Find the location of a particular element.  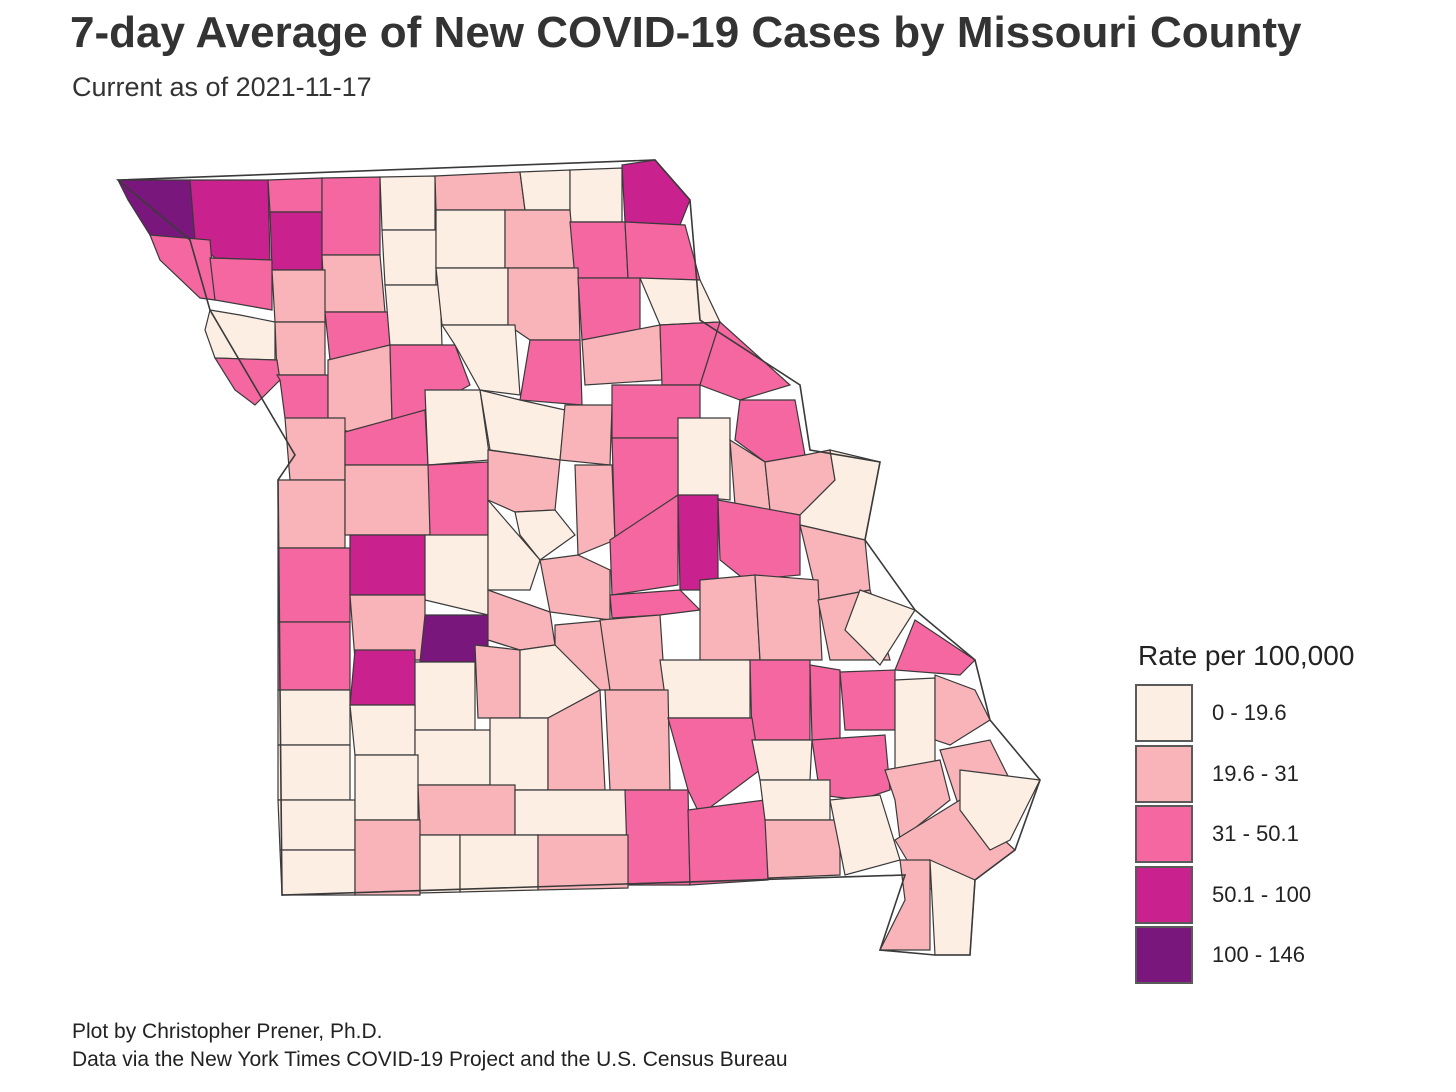

legend-label: 50.1 - 100 is located at coordinates (1262, 894).